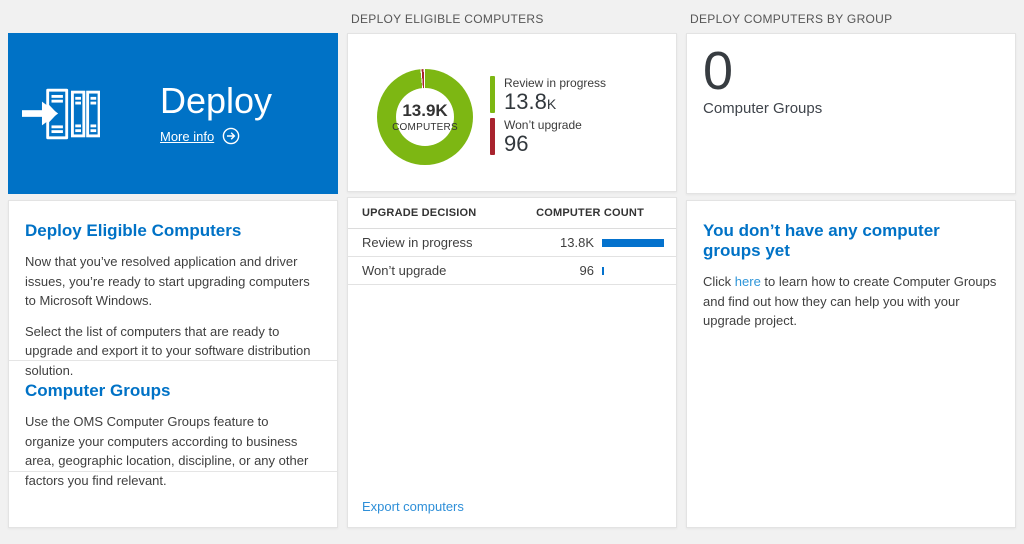 This screenshot has width=1024, height=544. I want to click on row-label: Won’t upgrade, so click(404, 270).